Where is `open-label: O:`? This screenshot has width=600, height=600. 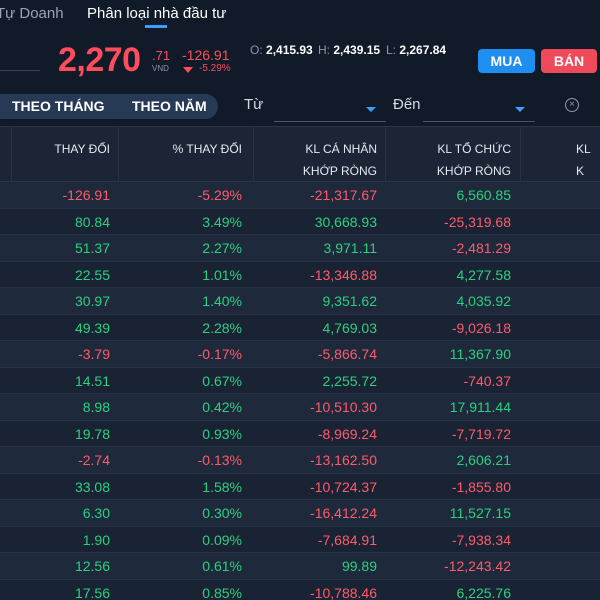
open-label: O: is located at coordinates (256, 50).